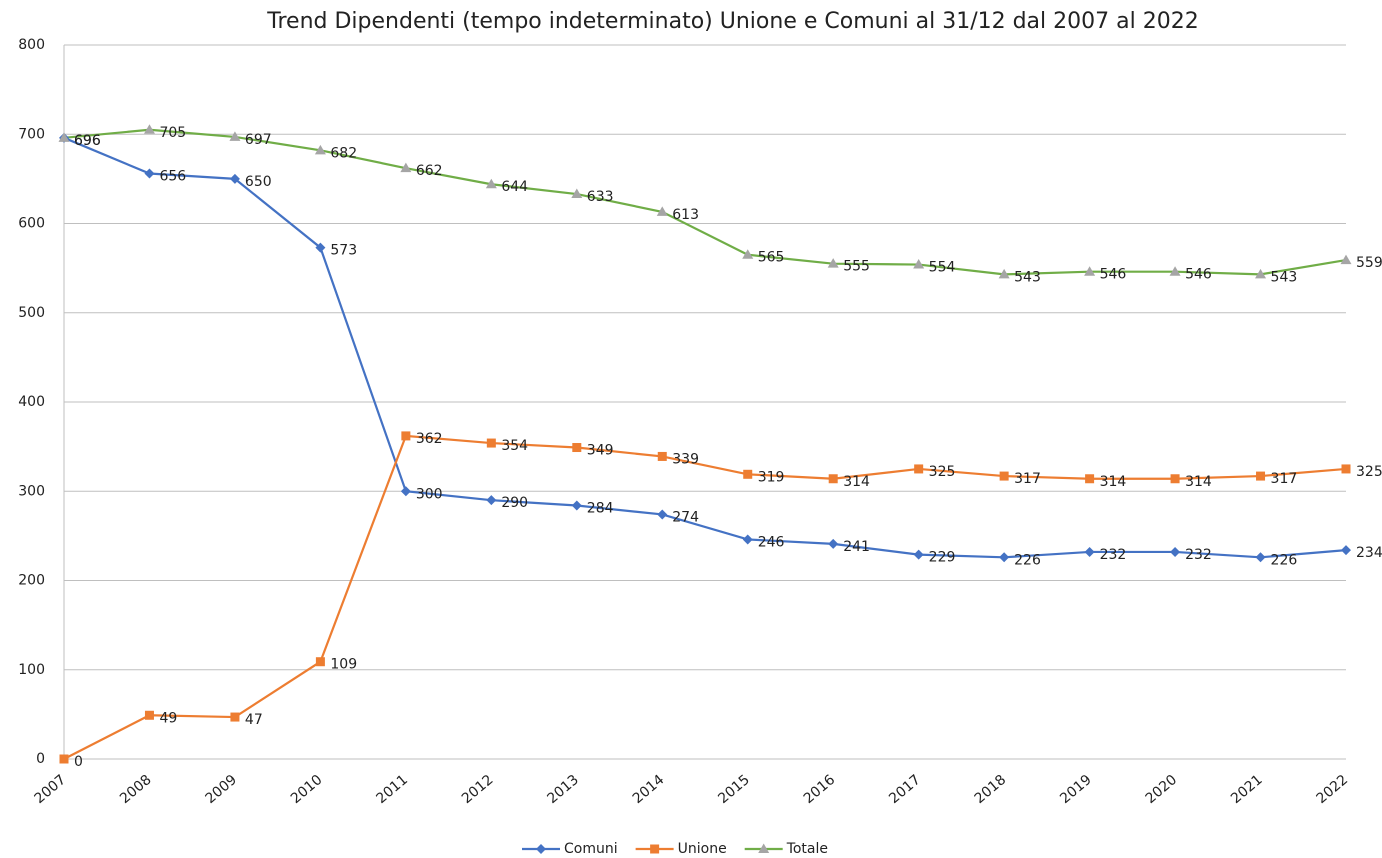 This screenshot has width=1382, height=858. What do you see at coordinates (1027, 560) in the screenshot?
I see `data-label: 226` at bounding box center [1027, 560].